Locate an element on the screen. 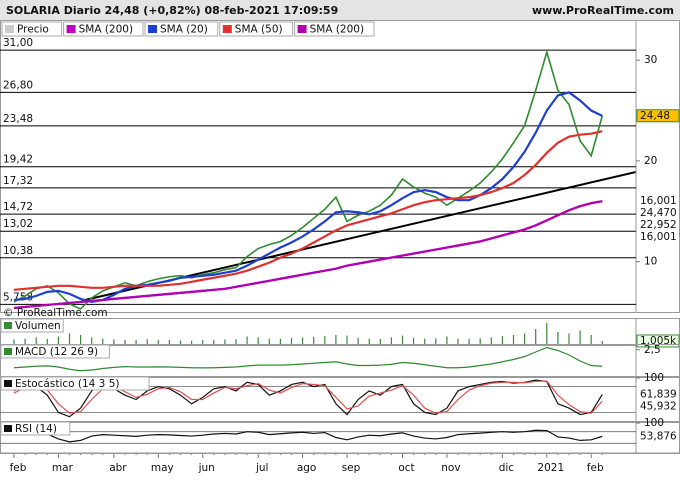 The image size is (680, 480). header-site: www.ProRealTime.com is located at coordinates (603, 10).